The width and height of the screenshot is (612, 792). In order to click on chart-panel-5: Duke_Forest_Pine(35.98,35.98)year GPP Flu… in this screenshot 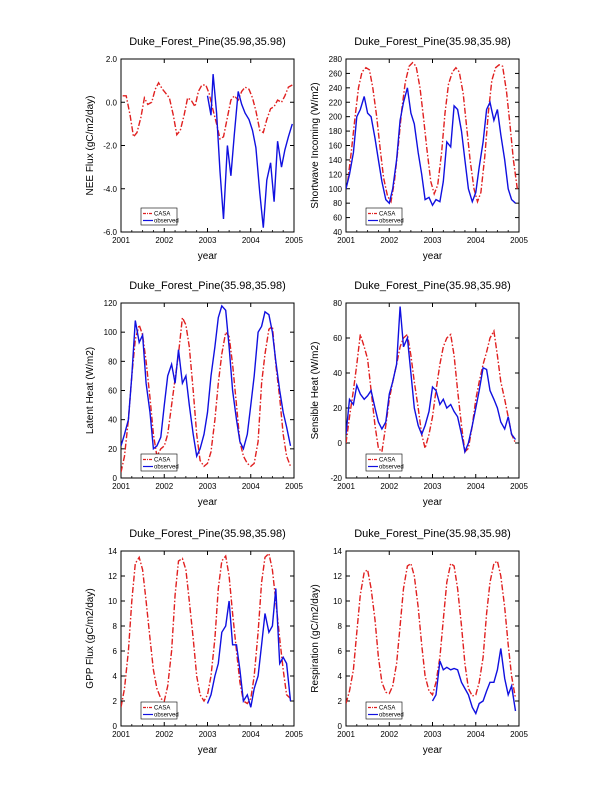, I will do `click(194, 642)`.